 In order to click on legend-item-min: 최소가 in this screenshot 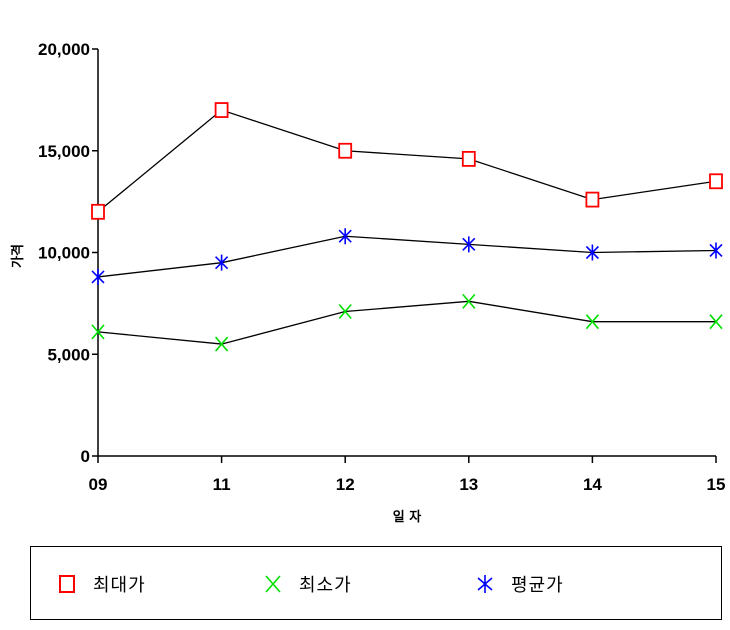, I will do `click(307, 584)`.